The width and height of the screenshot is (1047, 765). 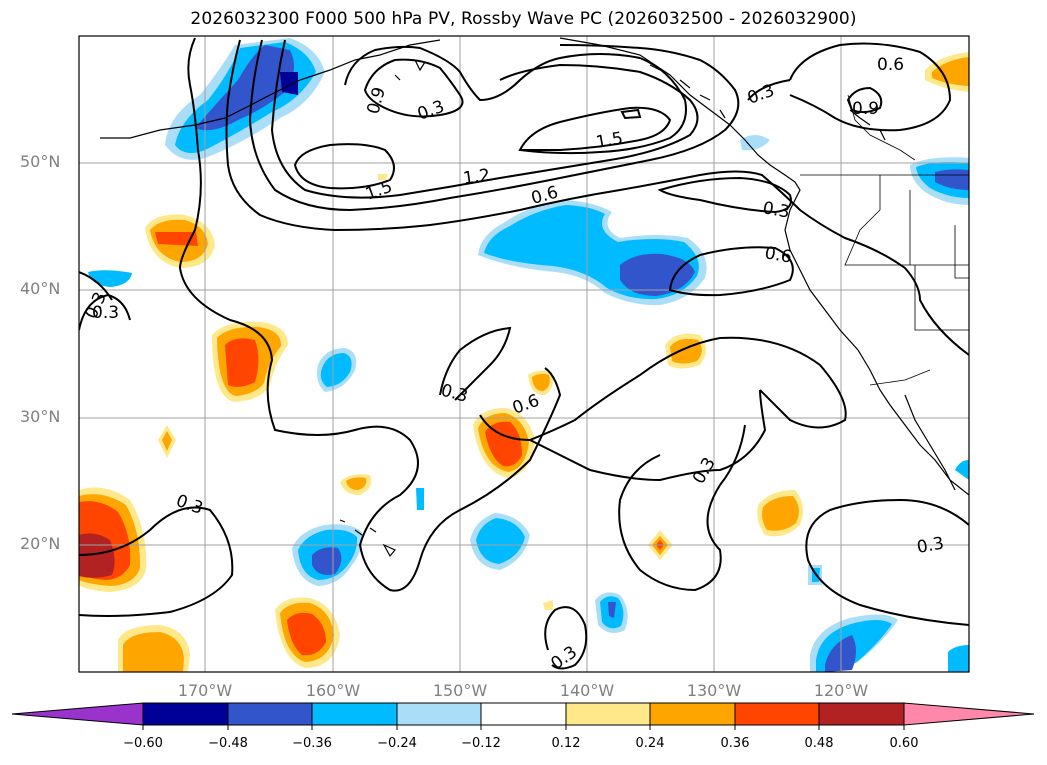 I want to click on lon-label-150w: 150°W, so click(x=460, y=690).